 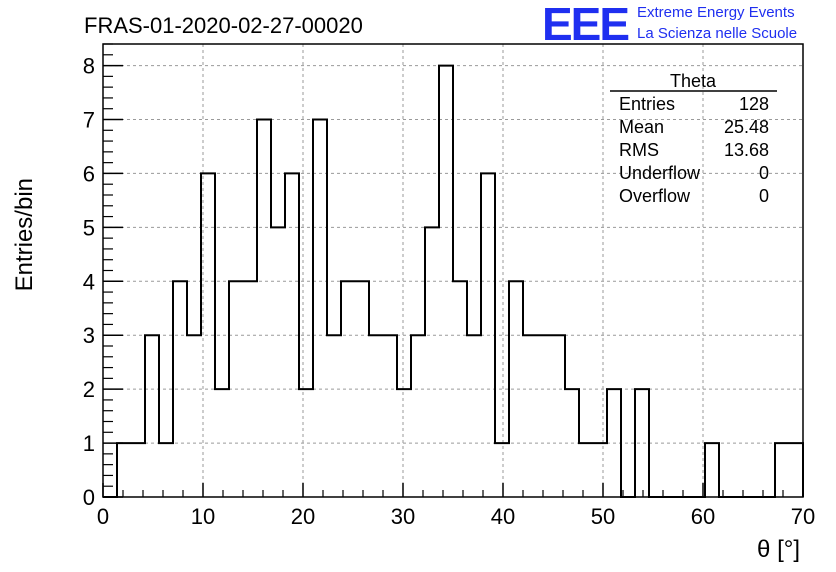 What do you see at coordinates (89, 120) in the screenshot?
I see `y-tick-label: 7` at bounding box center [89, 120].